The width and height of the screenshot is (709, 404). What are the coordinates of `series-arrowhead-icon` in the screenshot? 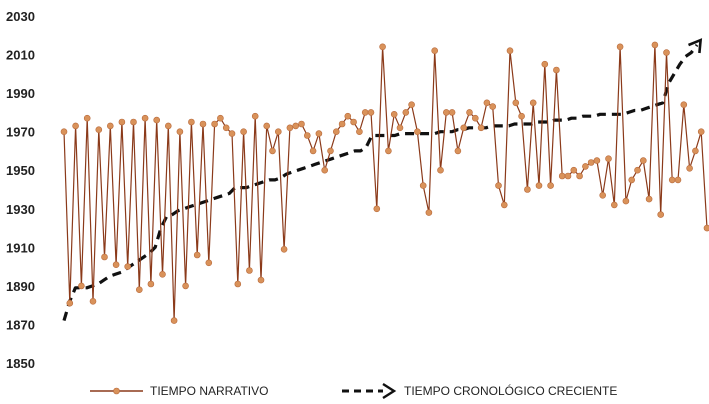 It's located at (695, 46).